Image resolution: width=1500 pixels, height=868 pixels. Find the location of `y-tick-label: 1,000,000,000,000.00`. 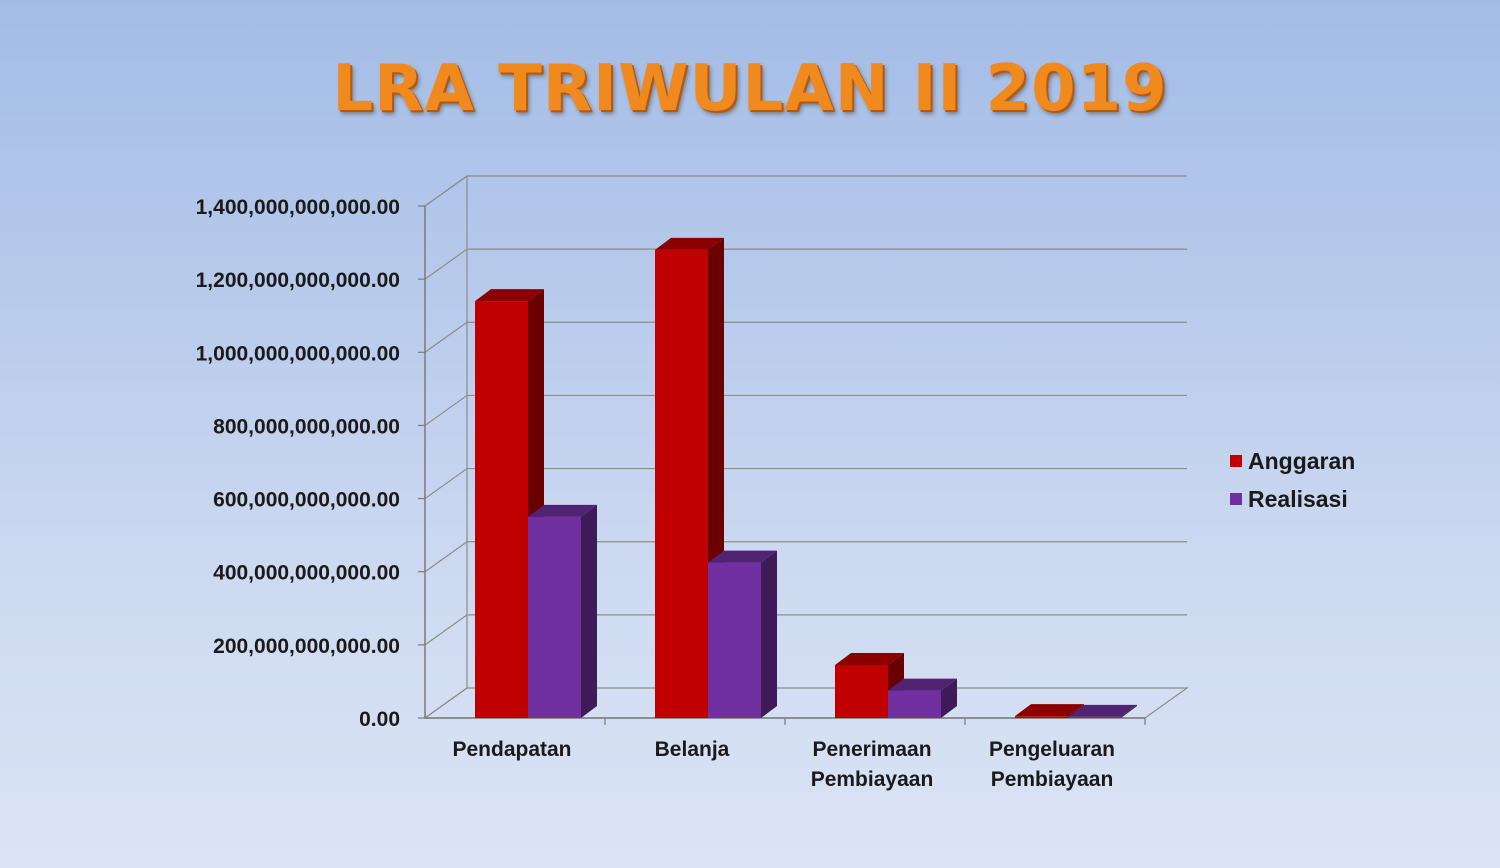

y-tick-label: 1,000,000,000,000.00 is located at coordinates (298, 353).